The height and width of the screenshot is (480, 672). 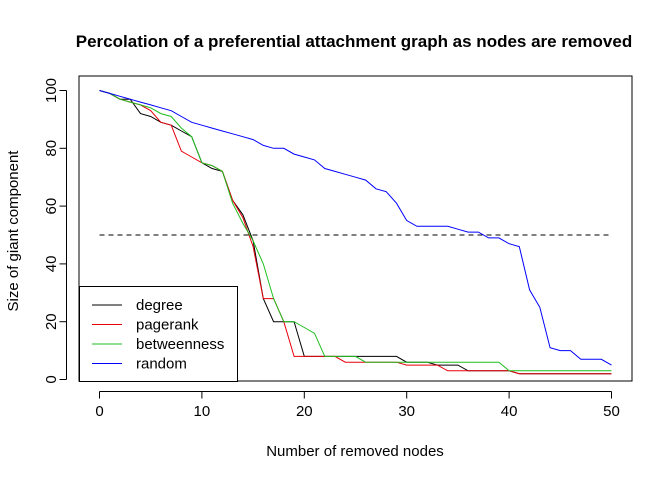 I want to click on x-tick-label: 40, so click(x=509, y=411).